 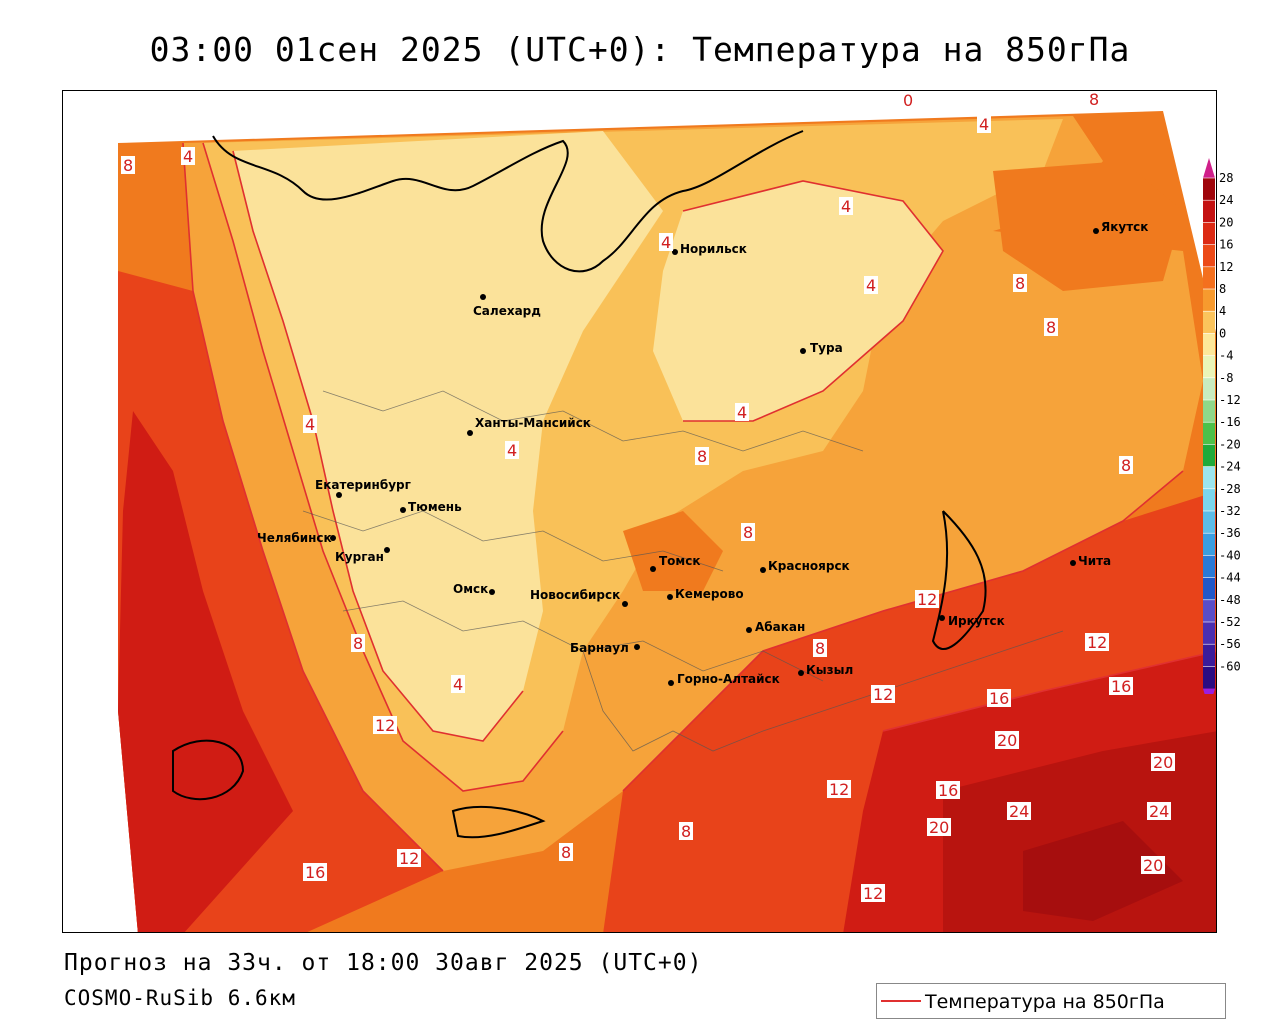 What do you see at coordinates (1226, 178) in the screenshot?
I see `colorbar-tick-label: 28` at bounding box center [1226, 178].